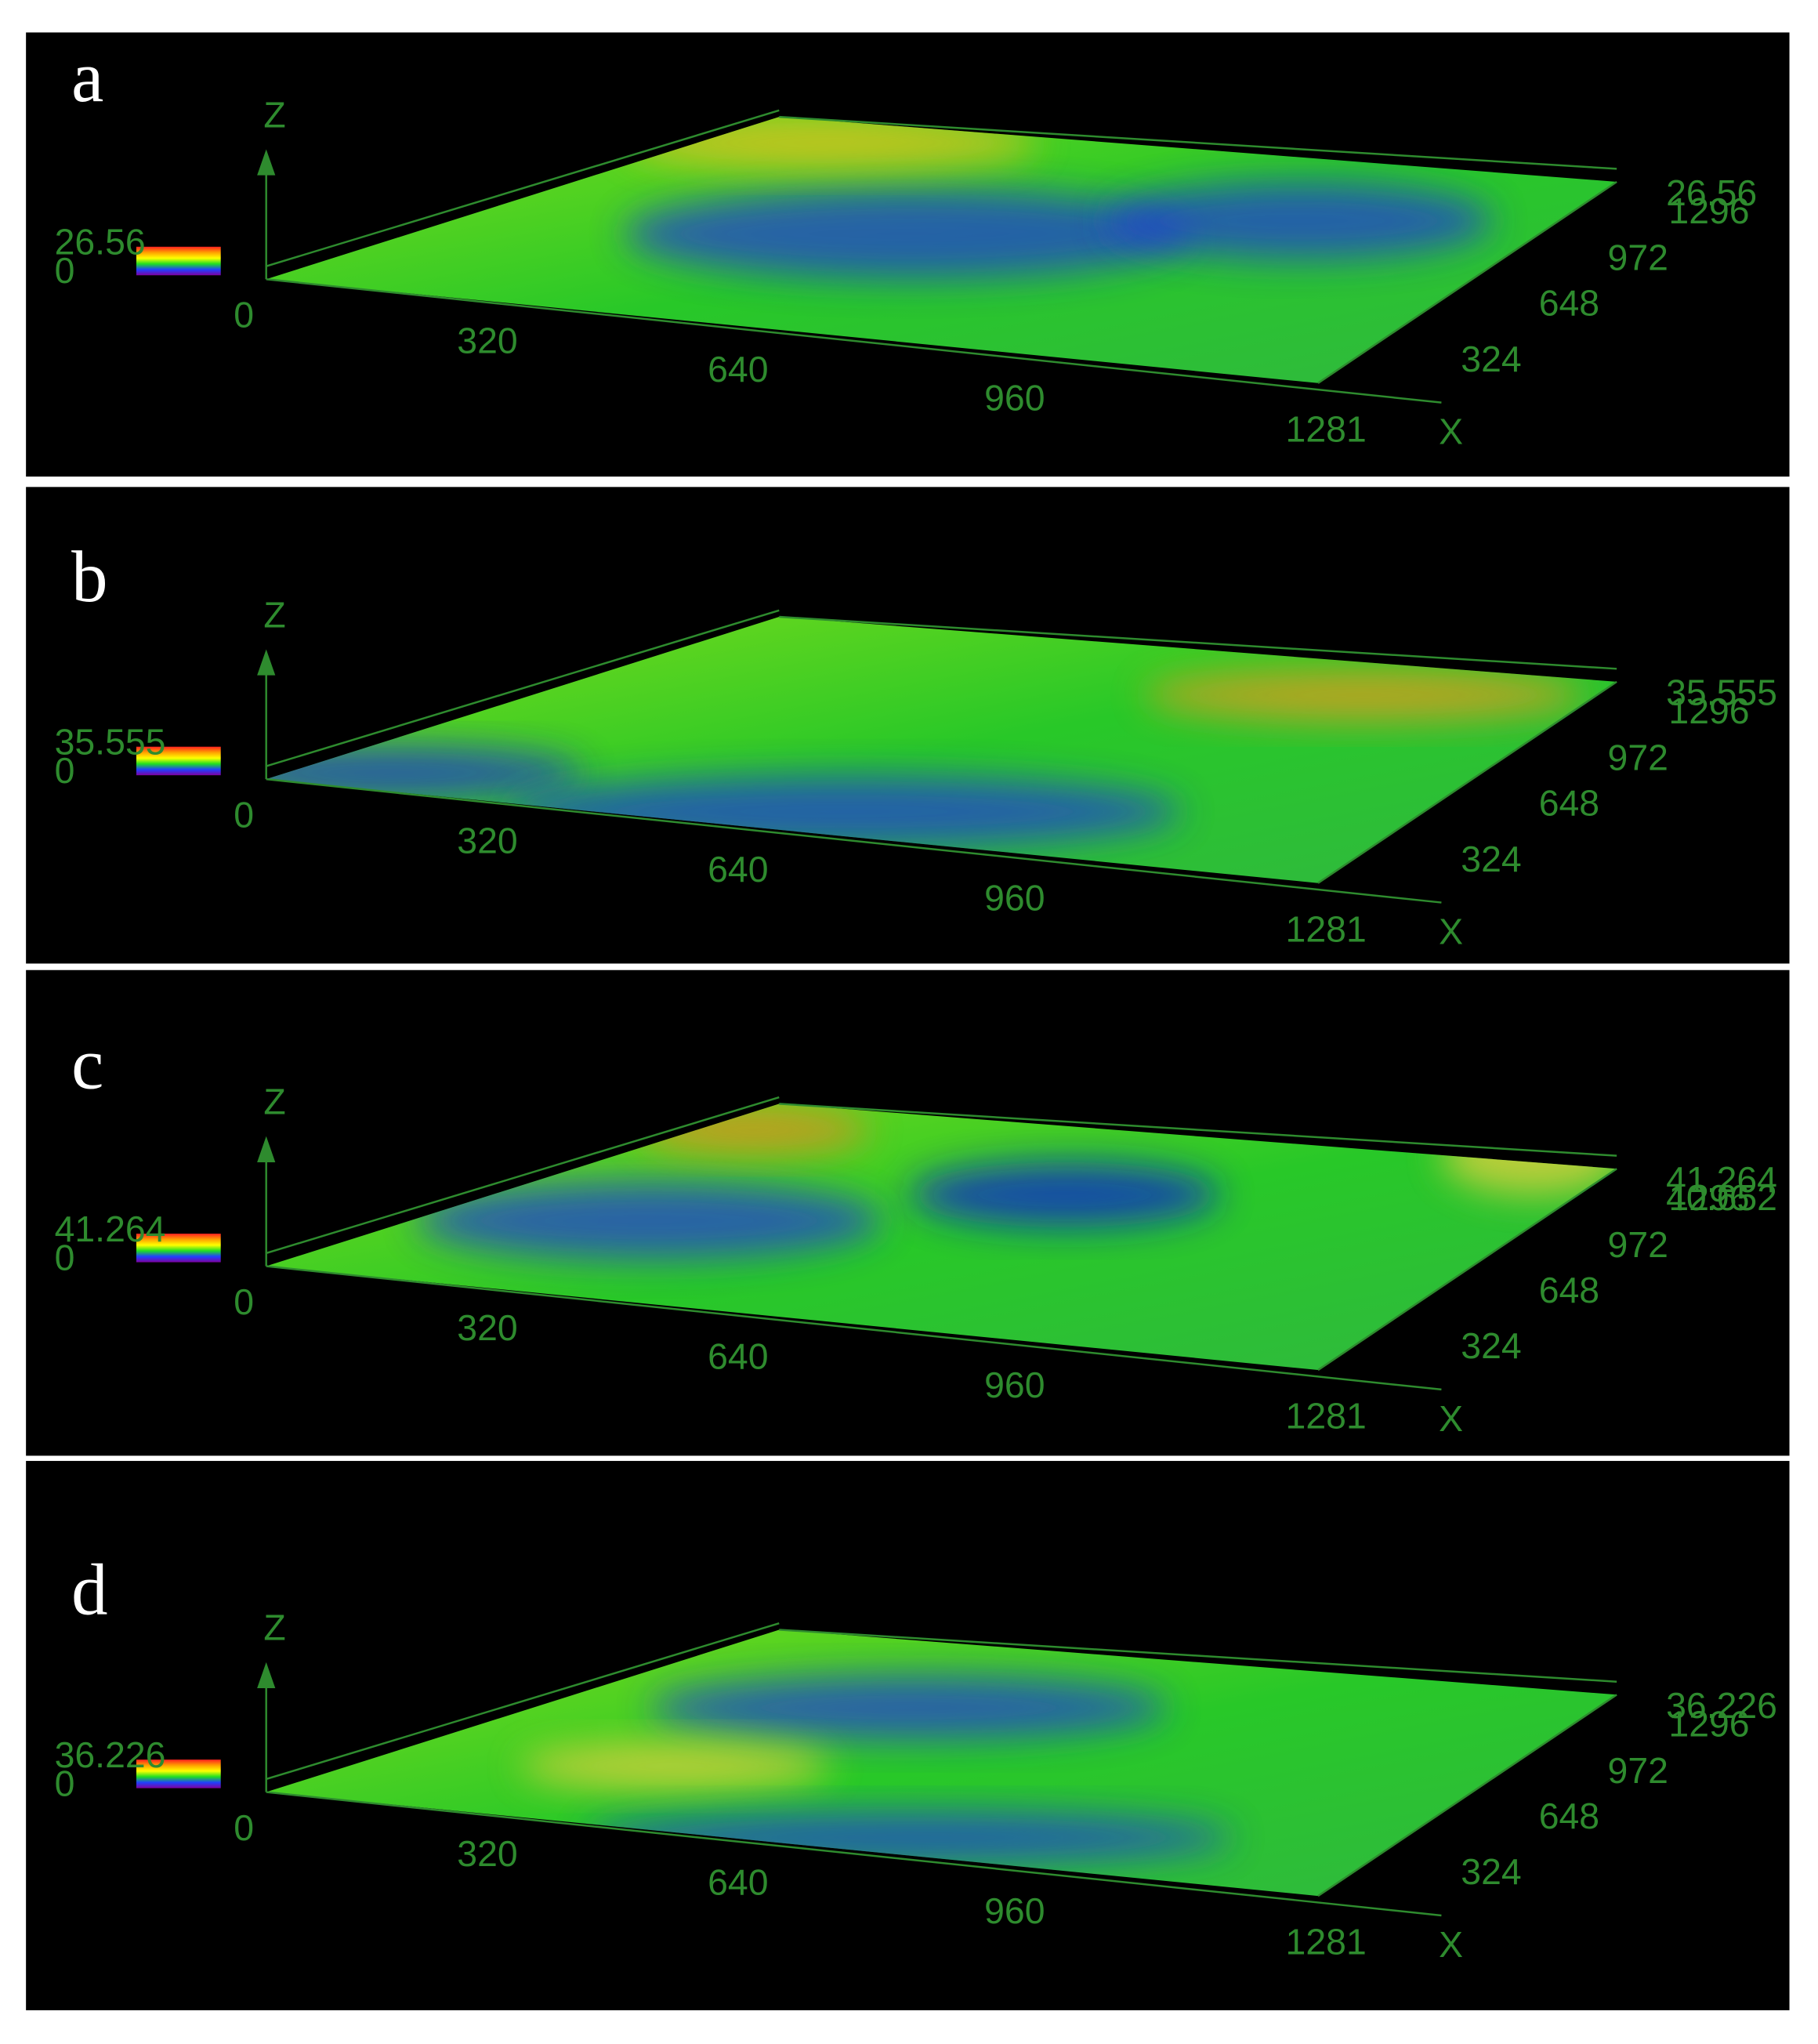  Describe the element at coordinates (87, 1064) in the screenshot. I see `panel-label: c` at that location.